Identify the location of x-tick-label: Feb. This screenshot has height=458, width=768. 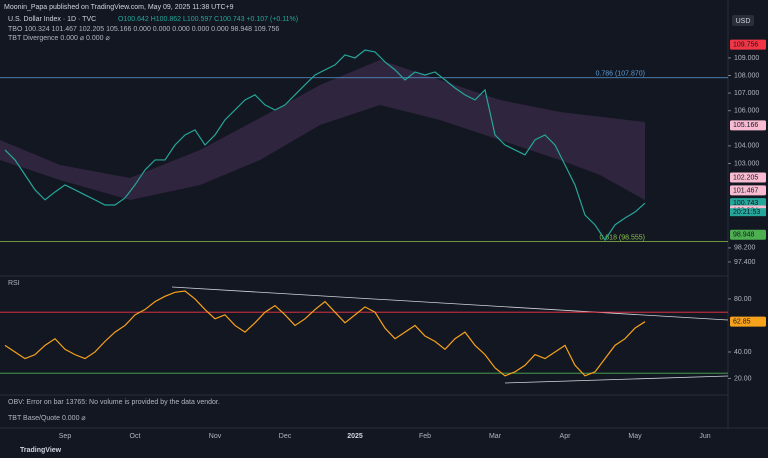
(425, 436).